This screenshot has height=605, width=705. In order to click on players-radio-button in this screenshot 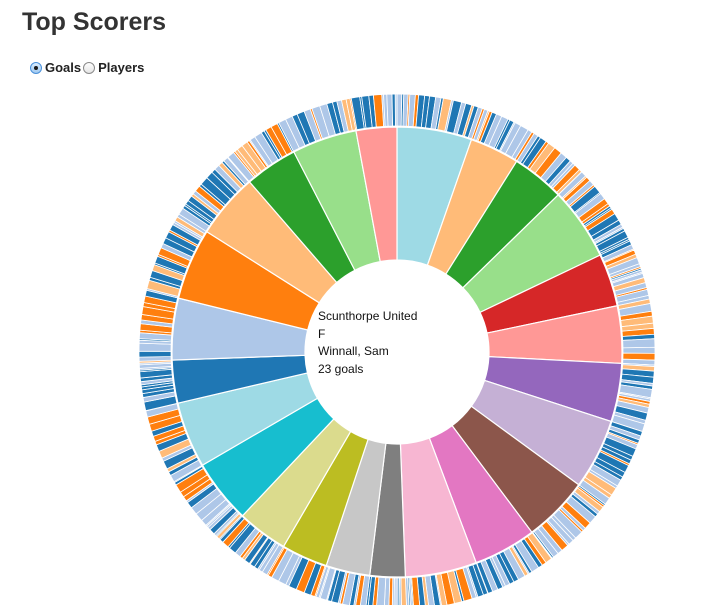, I will do `click(89, 67)`.